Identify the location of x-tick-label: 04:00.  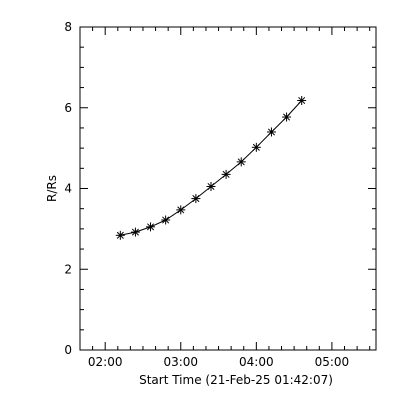
(256, 362).